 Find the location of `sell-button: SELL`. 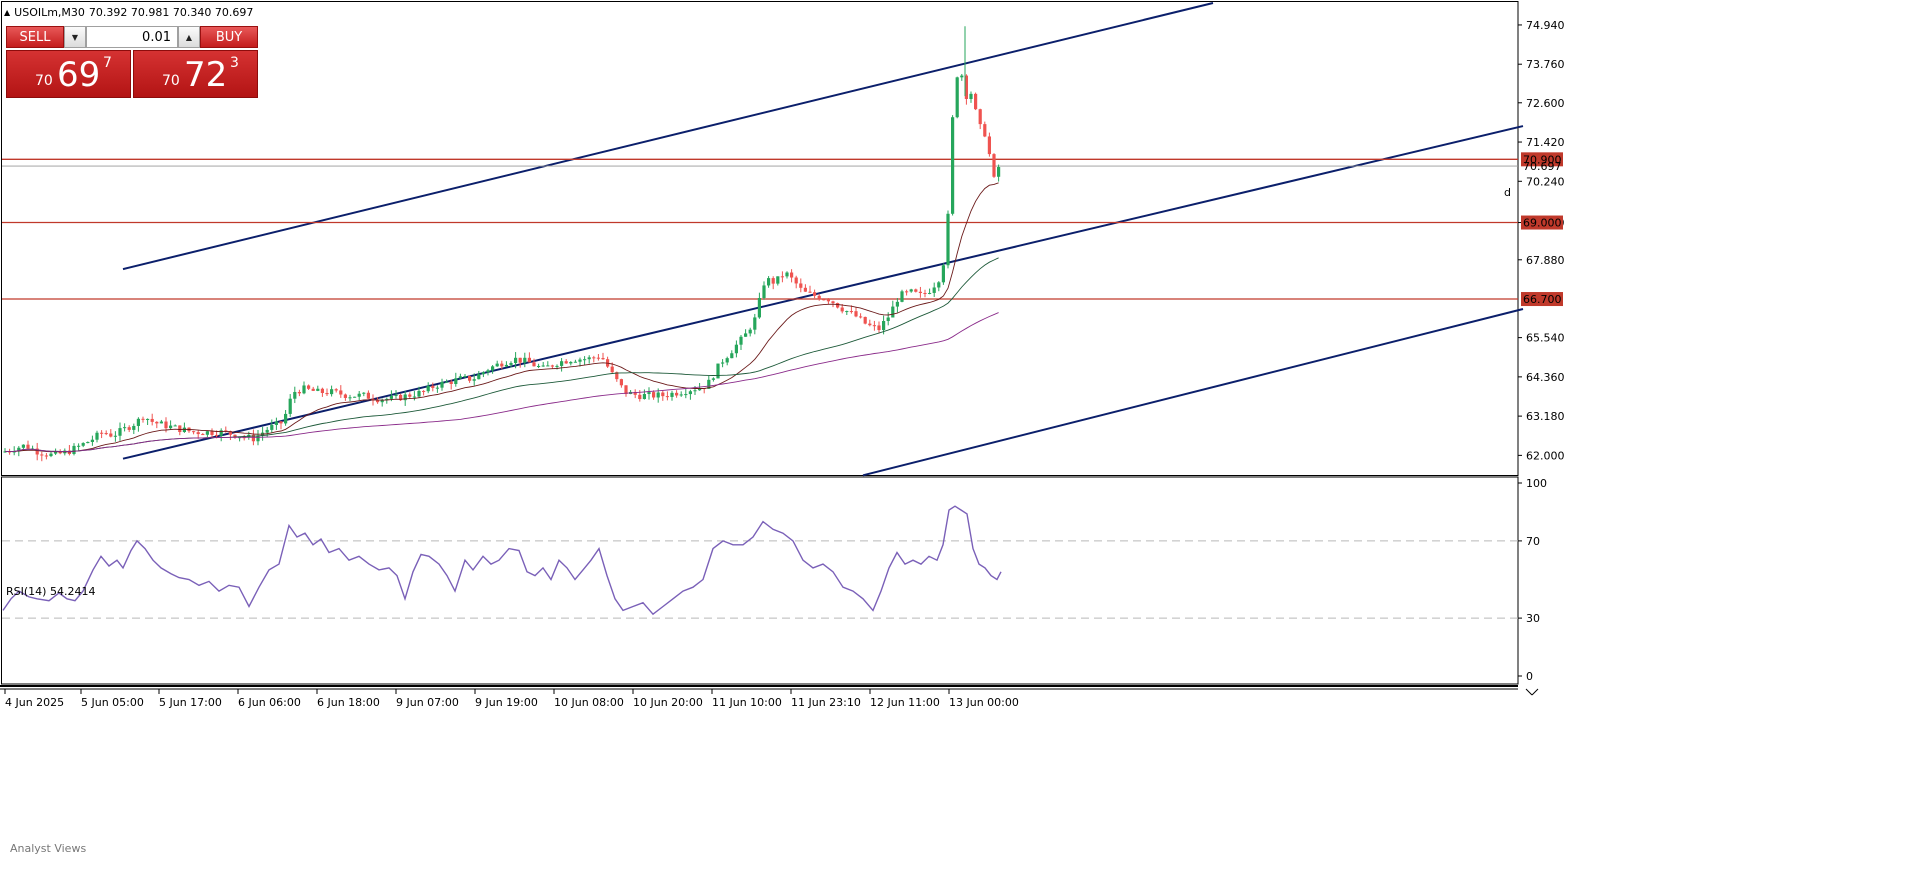

sell-button: SELL is located at coordinates (35, 37).